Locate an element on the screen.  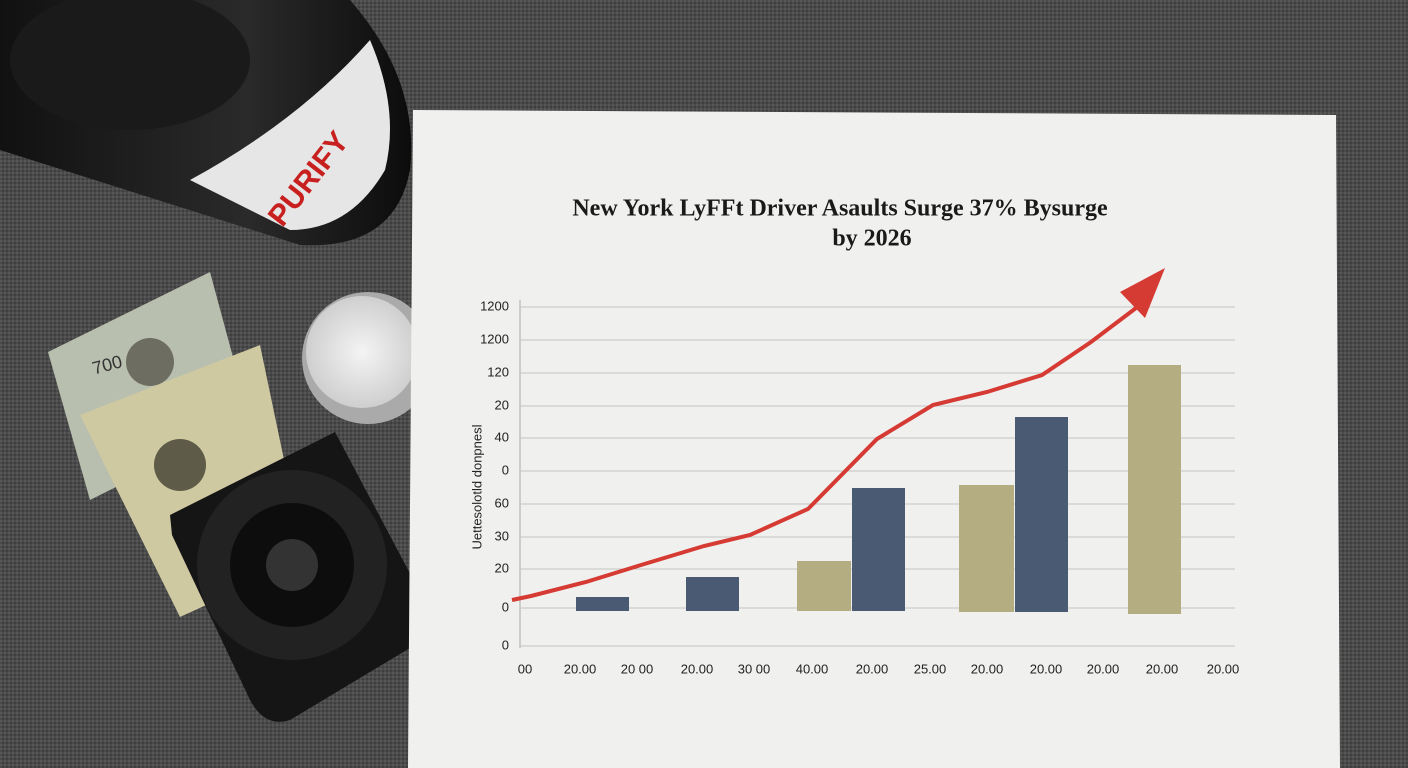
x-tick-label: 25.00 is located at coordinates (930, 668).